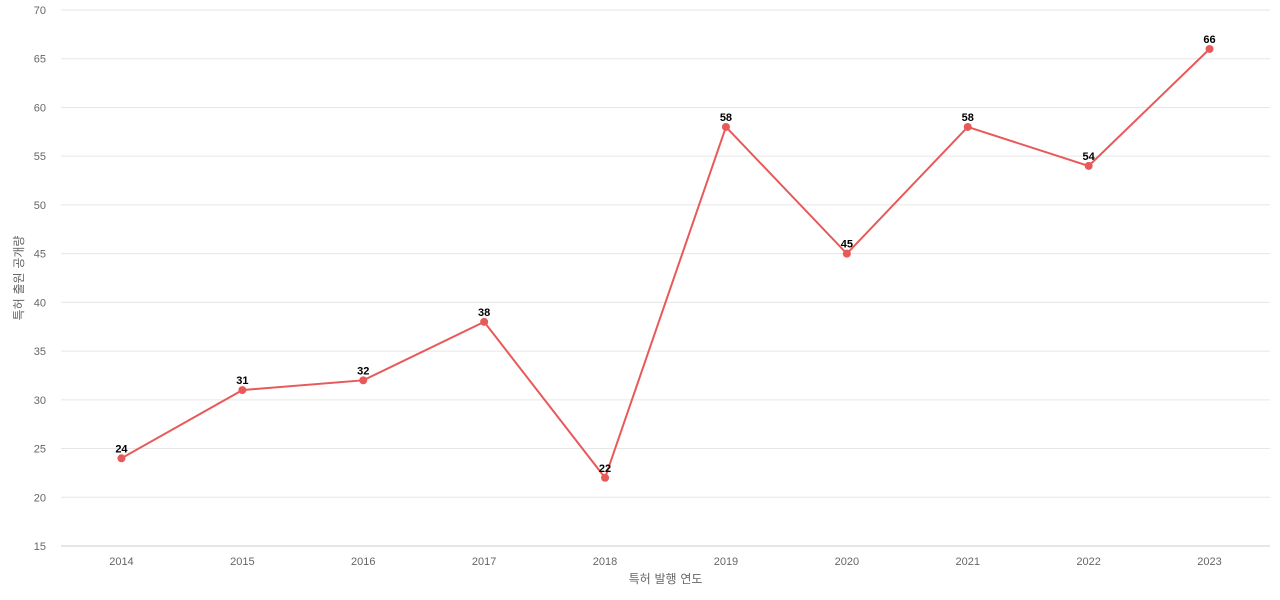  I want to click on y-tick-label: 65, so click(40, 60).